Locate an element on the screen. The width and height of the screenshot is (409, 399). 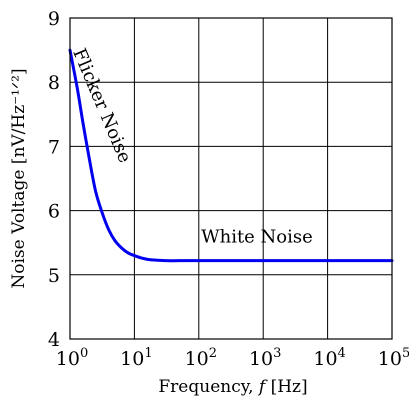
flicker-noise-label: Flicker Noise is located at coordinates (101, 105).